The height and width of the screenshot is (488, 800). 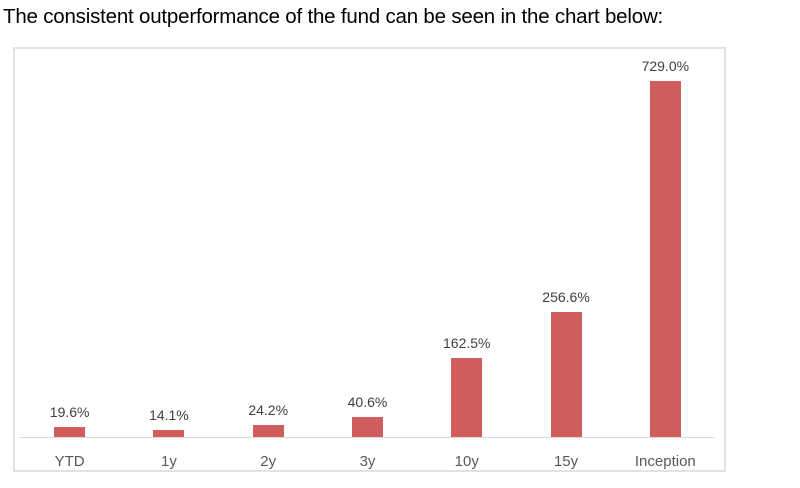 I want to click on category-label: Inception, so click(x=665, y=461).